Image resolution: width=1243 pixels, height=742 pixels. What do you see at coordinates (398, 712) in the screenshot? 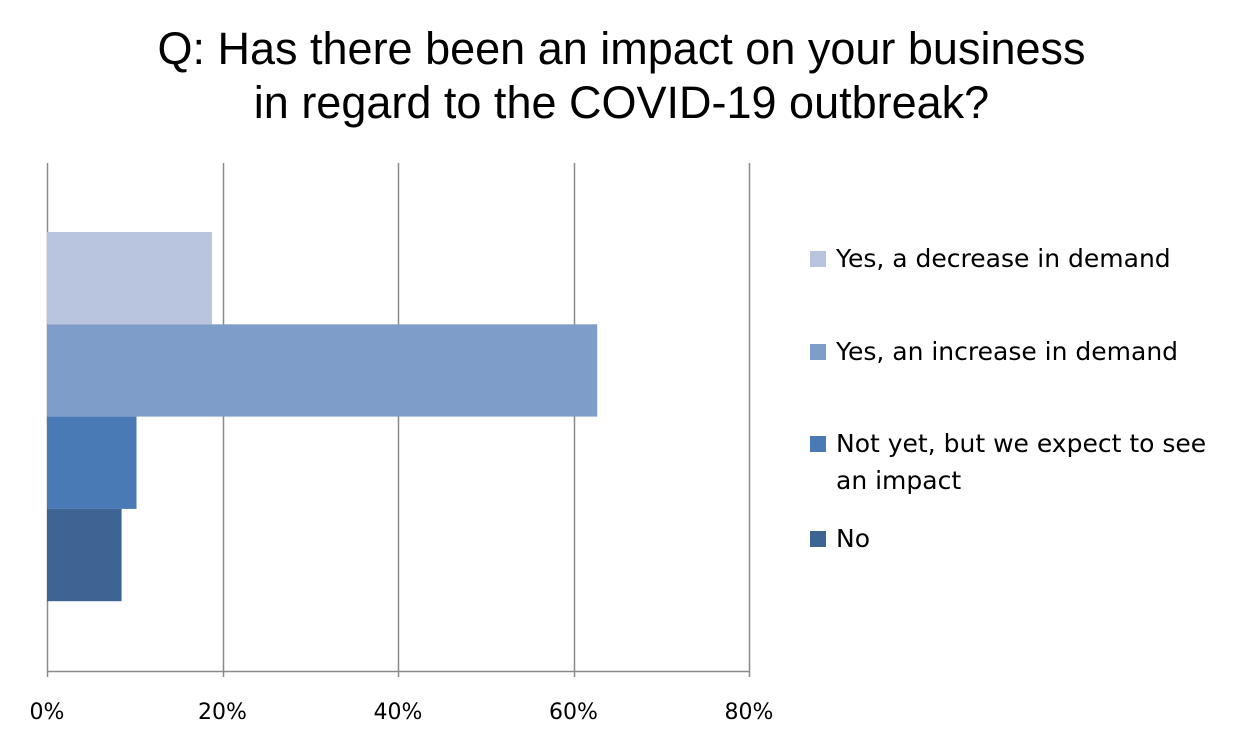
I see `x-tick-label: 40%` at bounding box center [398, 712].